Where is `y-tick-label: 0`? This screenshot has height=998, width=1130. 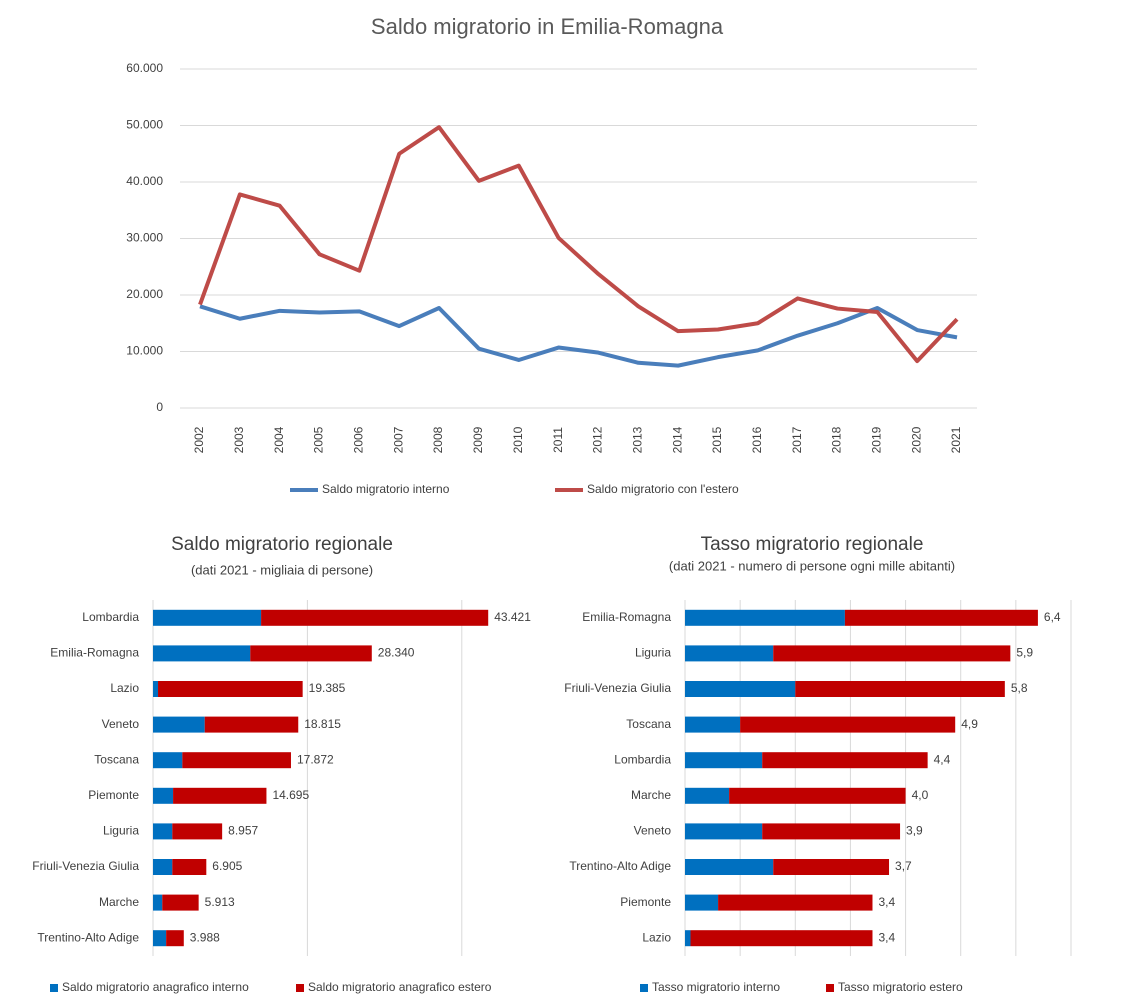 y-tick-label: 0 is located at coordinates (159, 407).